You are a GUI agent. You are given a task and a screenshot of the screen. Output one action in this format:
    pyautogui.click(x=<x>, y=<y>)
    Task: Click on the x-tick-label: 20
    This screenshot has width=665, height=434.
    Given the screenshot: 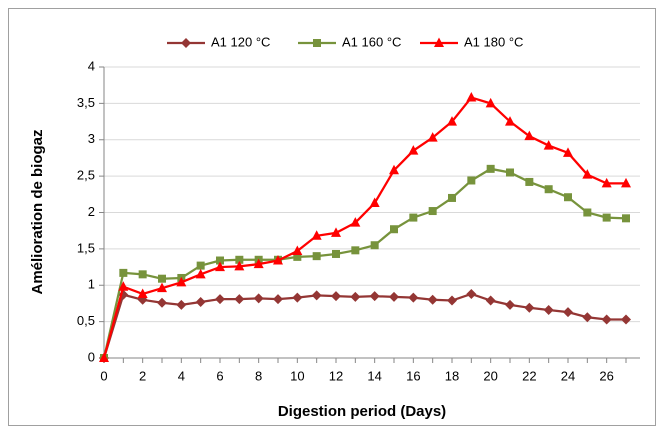 What is the action you would take?
    pyautogui.click(x=490, y=375)
    